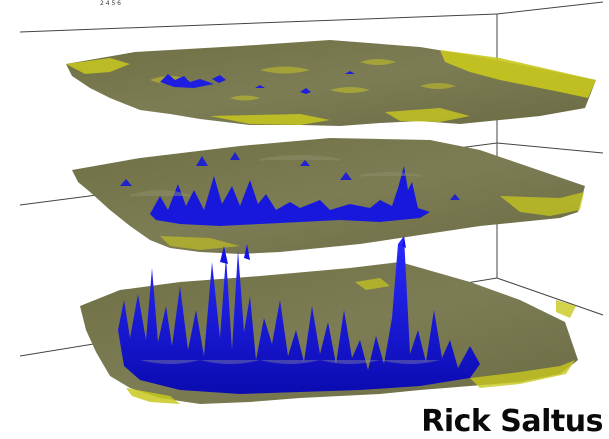  Describe the element at coordinates (512, 421) in the screenshot. I see `author-caption: Rick Saltus` at that location.